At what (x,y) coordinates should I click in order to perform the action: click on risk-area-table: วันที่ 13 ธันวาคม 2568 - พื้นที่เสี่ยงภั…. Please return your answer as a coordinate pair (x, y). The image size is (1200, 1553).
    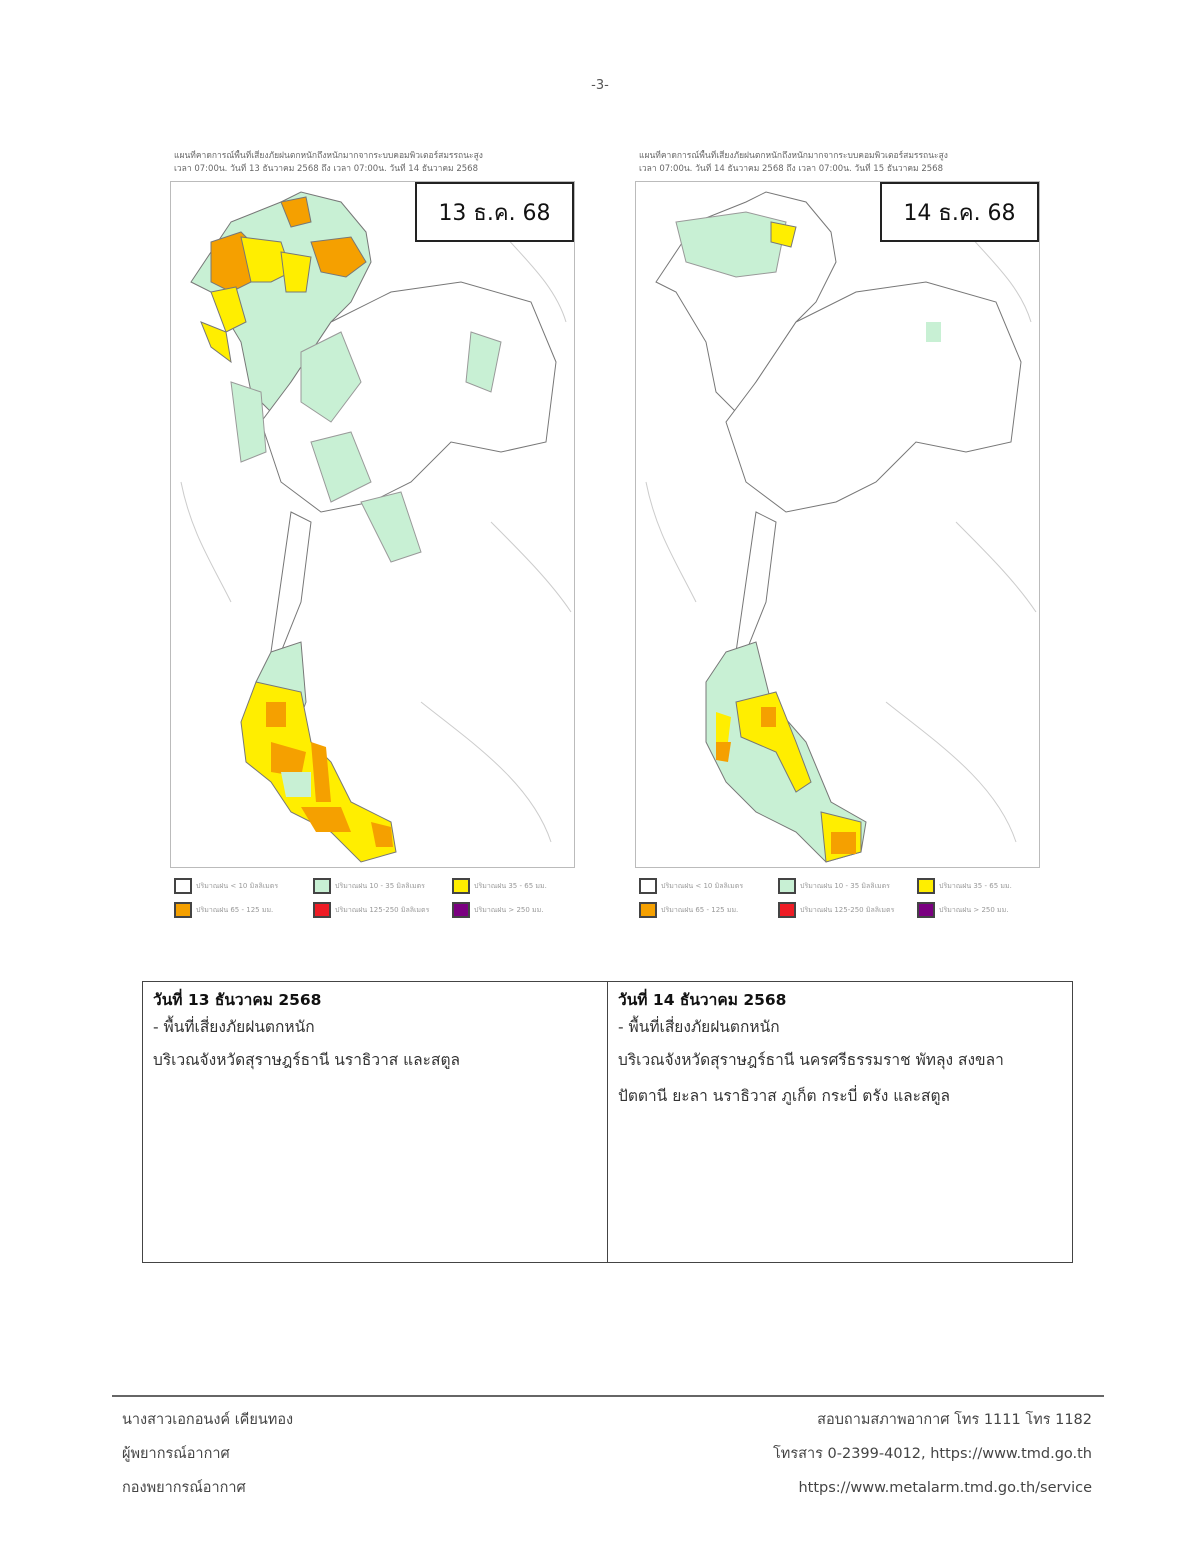
    Looking at the image, I should click on (607, 1122).